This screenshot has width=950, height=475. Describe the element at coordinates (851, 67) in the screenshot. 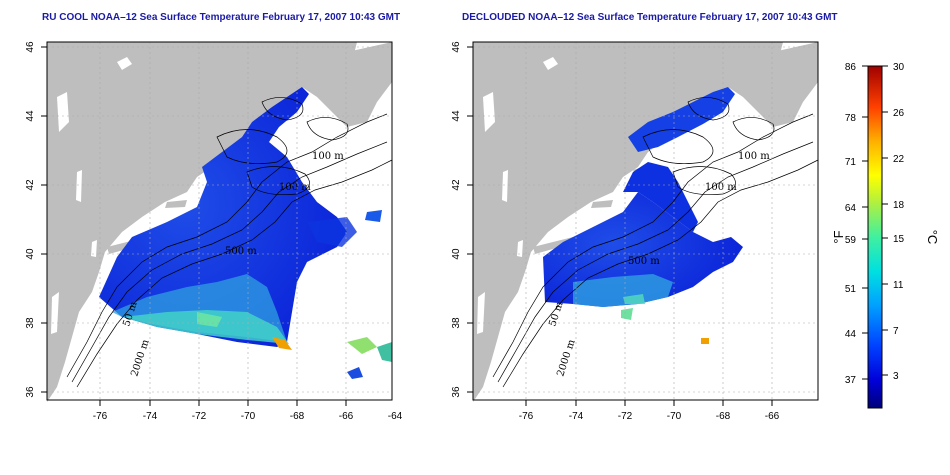

I see `colorbar-f-tick: 86` at that location.